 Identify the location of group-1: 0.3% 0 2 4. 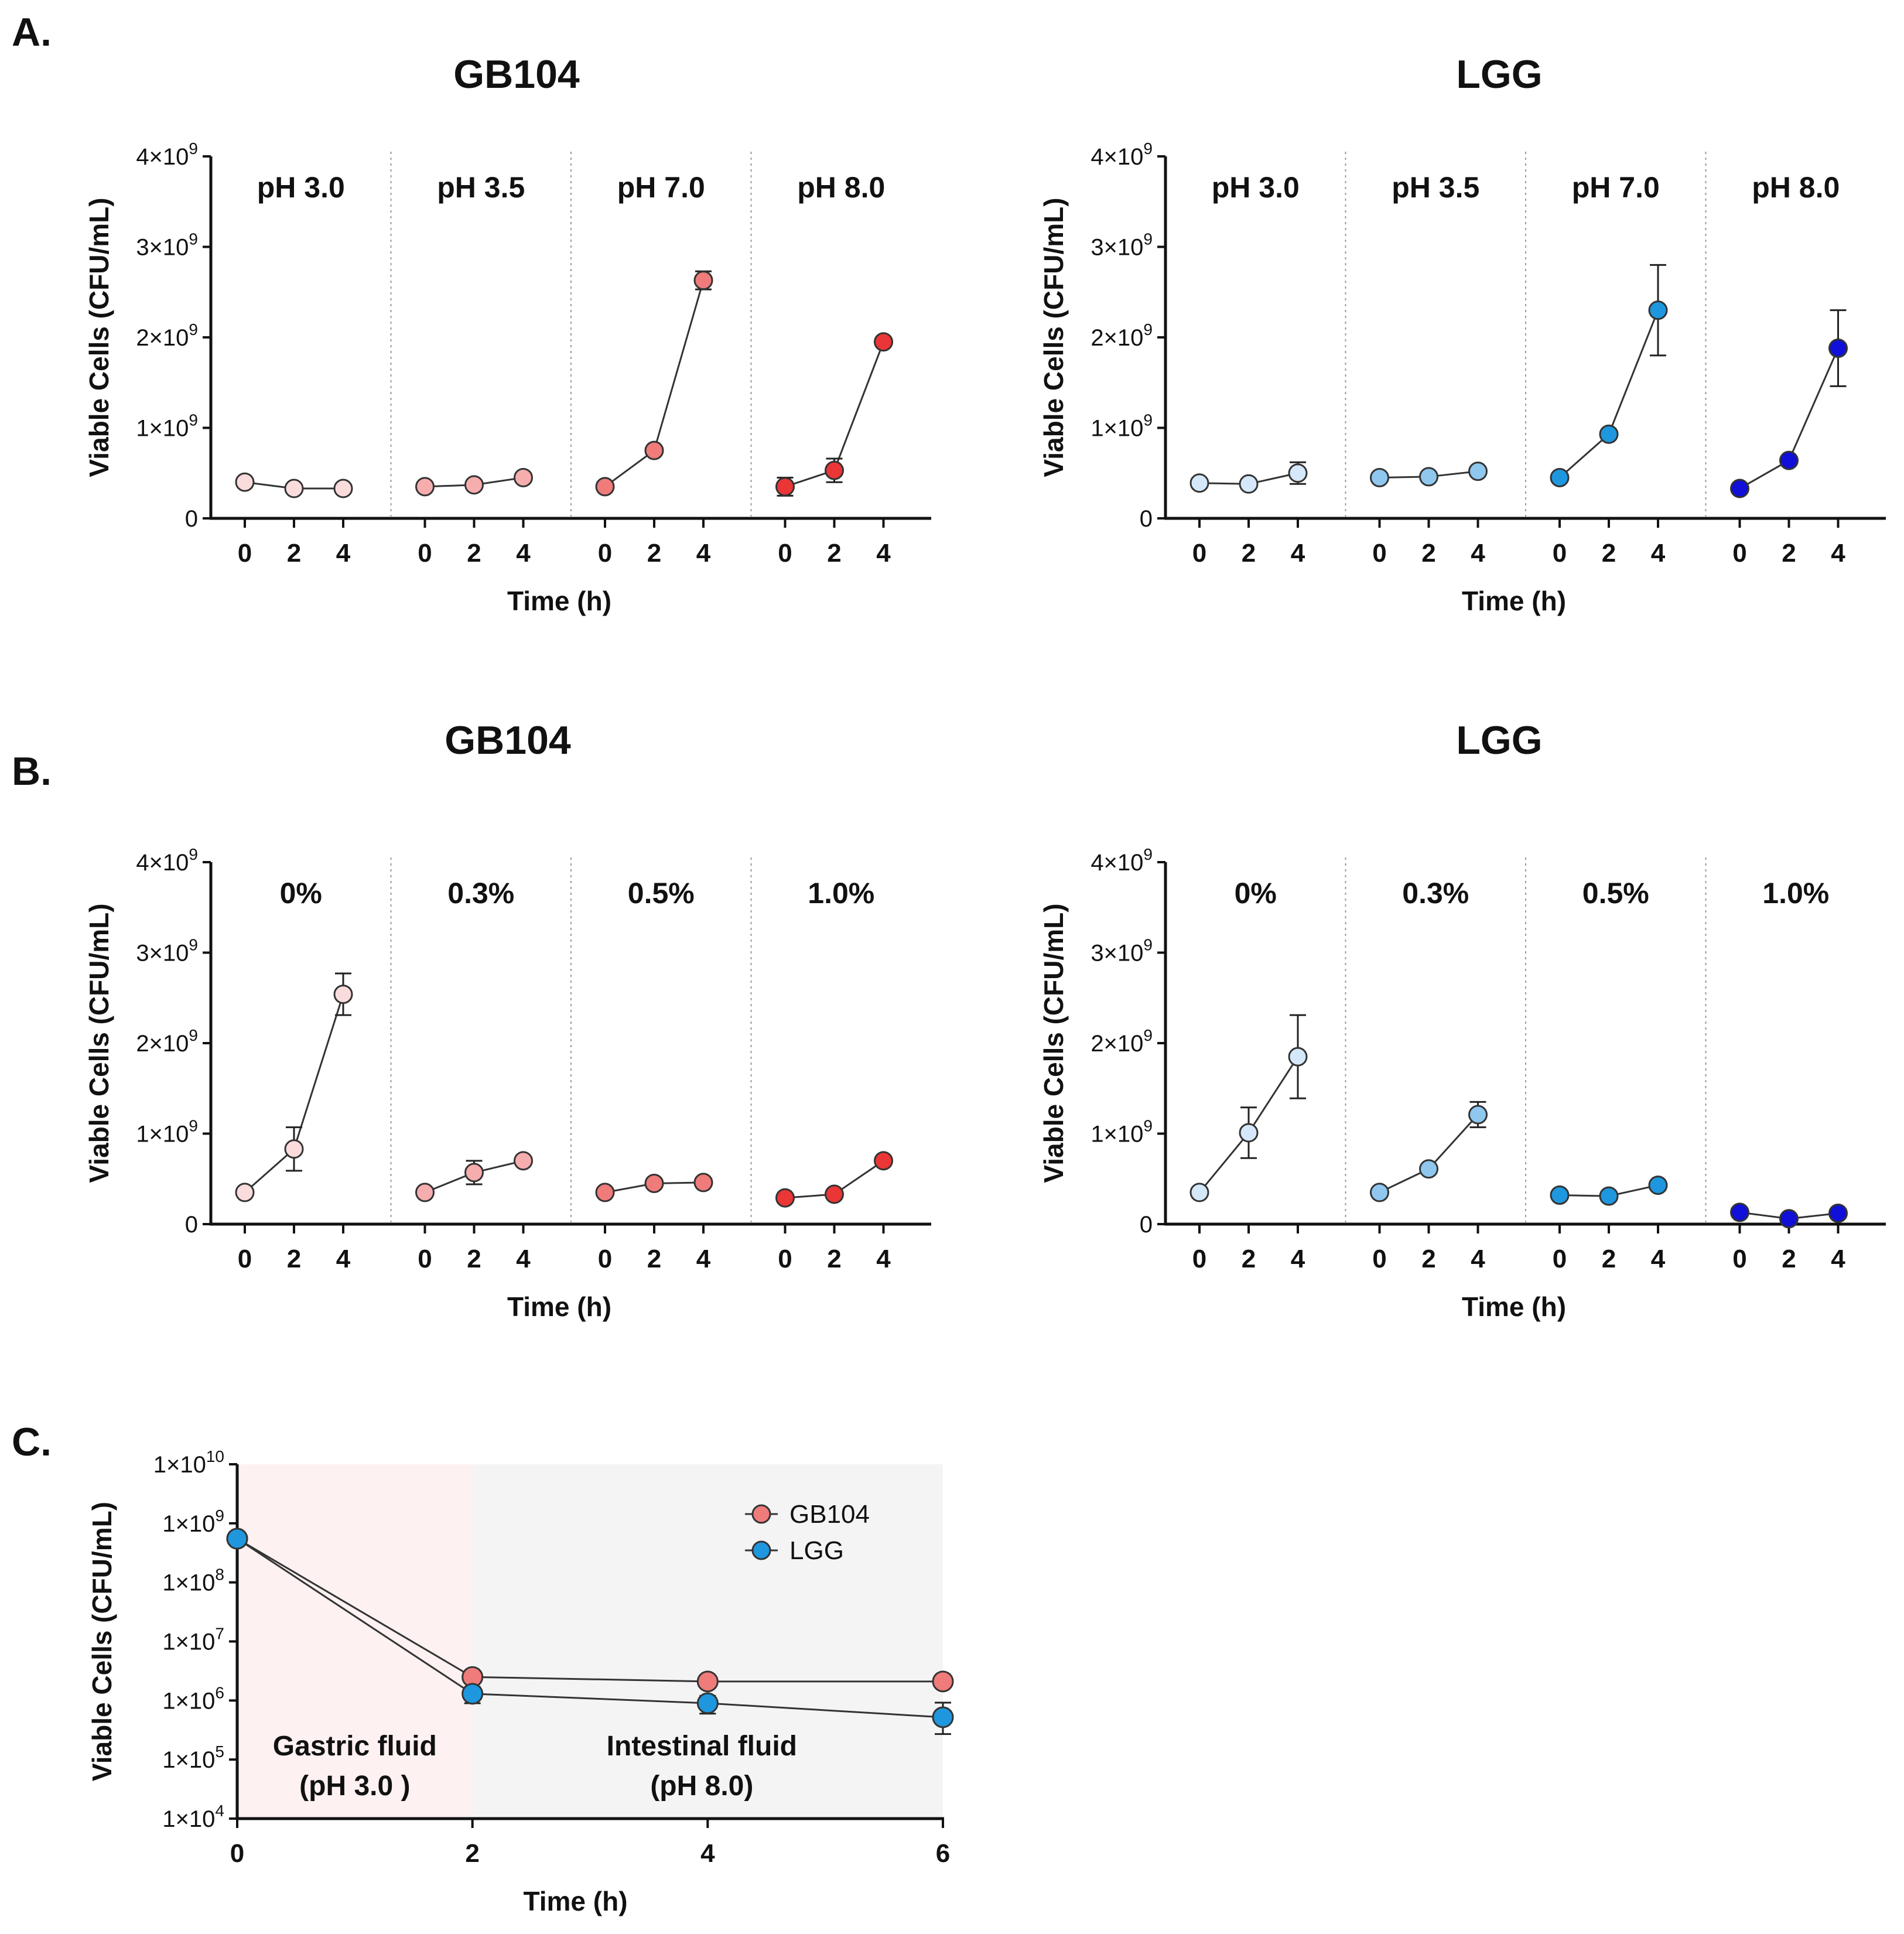
(1417, 1065).